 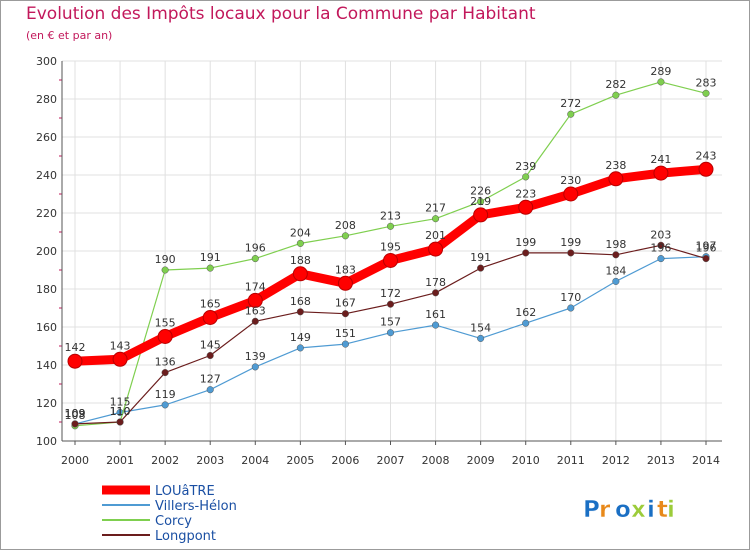 What do you see at coordinates (390, 247) in the screenshot?
I see `data-label: 195` at bounding box center [390, 247].